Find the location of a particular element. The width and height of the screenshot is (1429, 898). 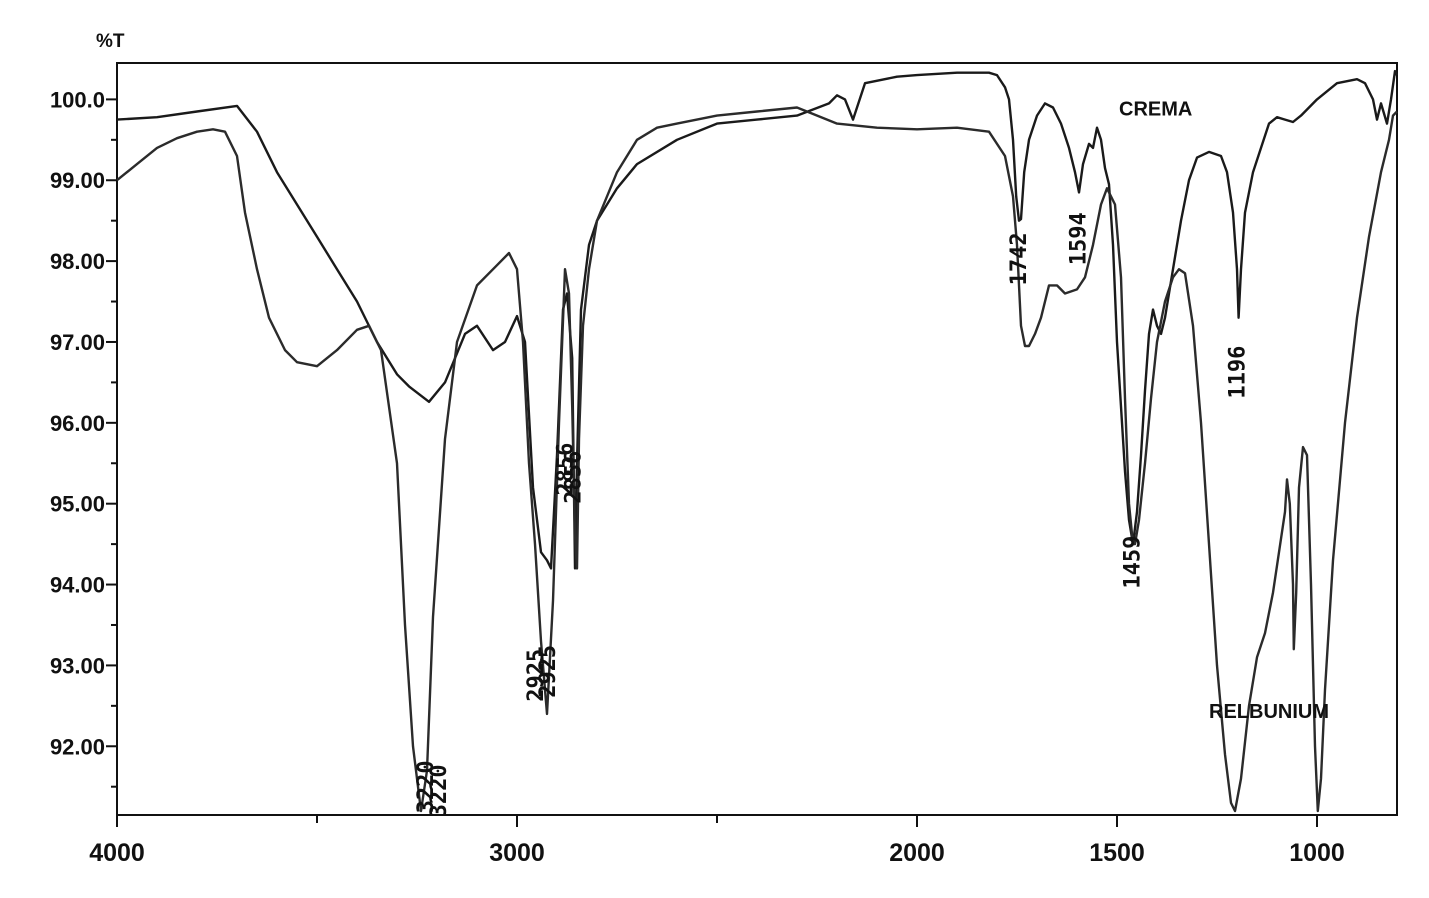

peak-label: 1459 is located at coordinates (1132, 562).